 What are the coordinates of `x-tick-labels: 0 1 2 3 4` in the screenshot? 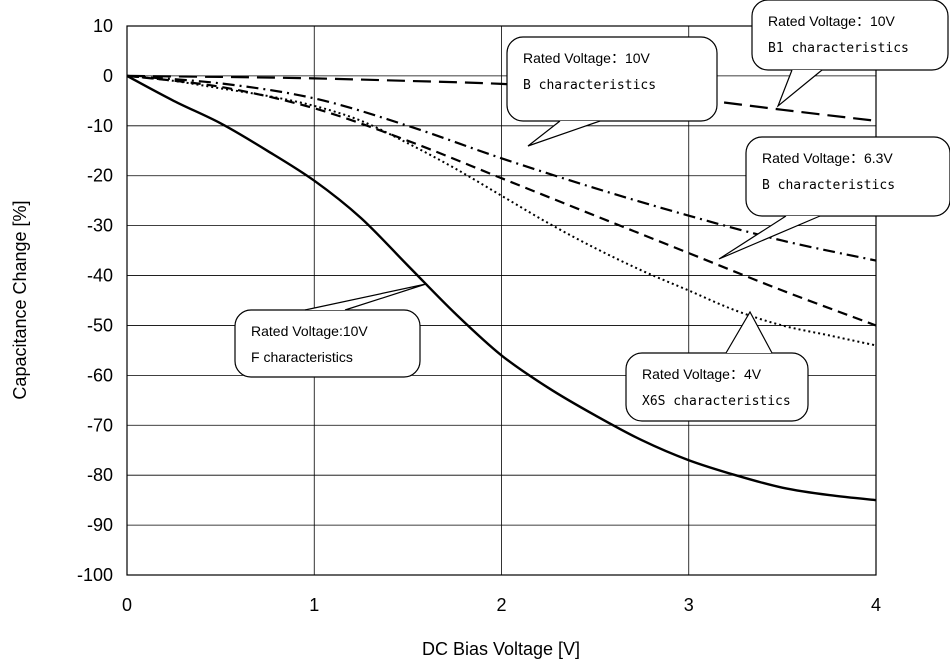 It's located at (501, 605).